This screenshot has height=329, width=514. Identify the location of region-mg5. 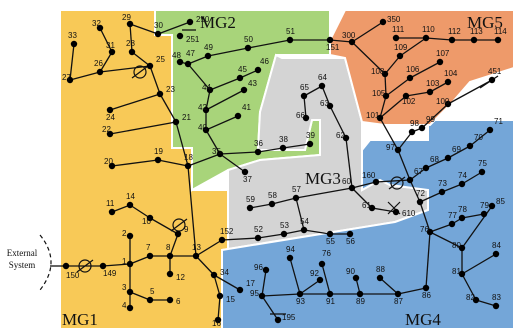
(421, 67).